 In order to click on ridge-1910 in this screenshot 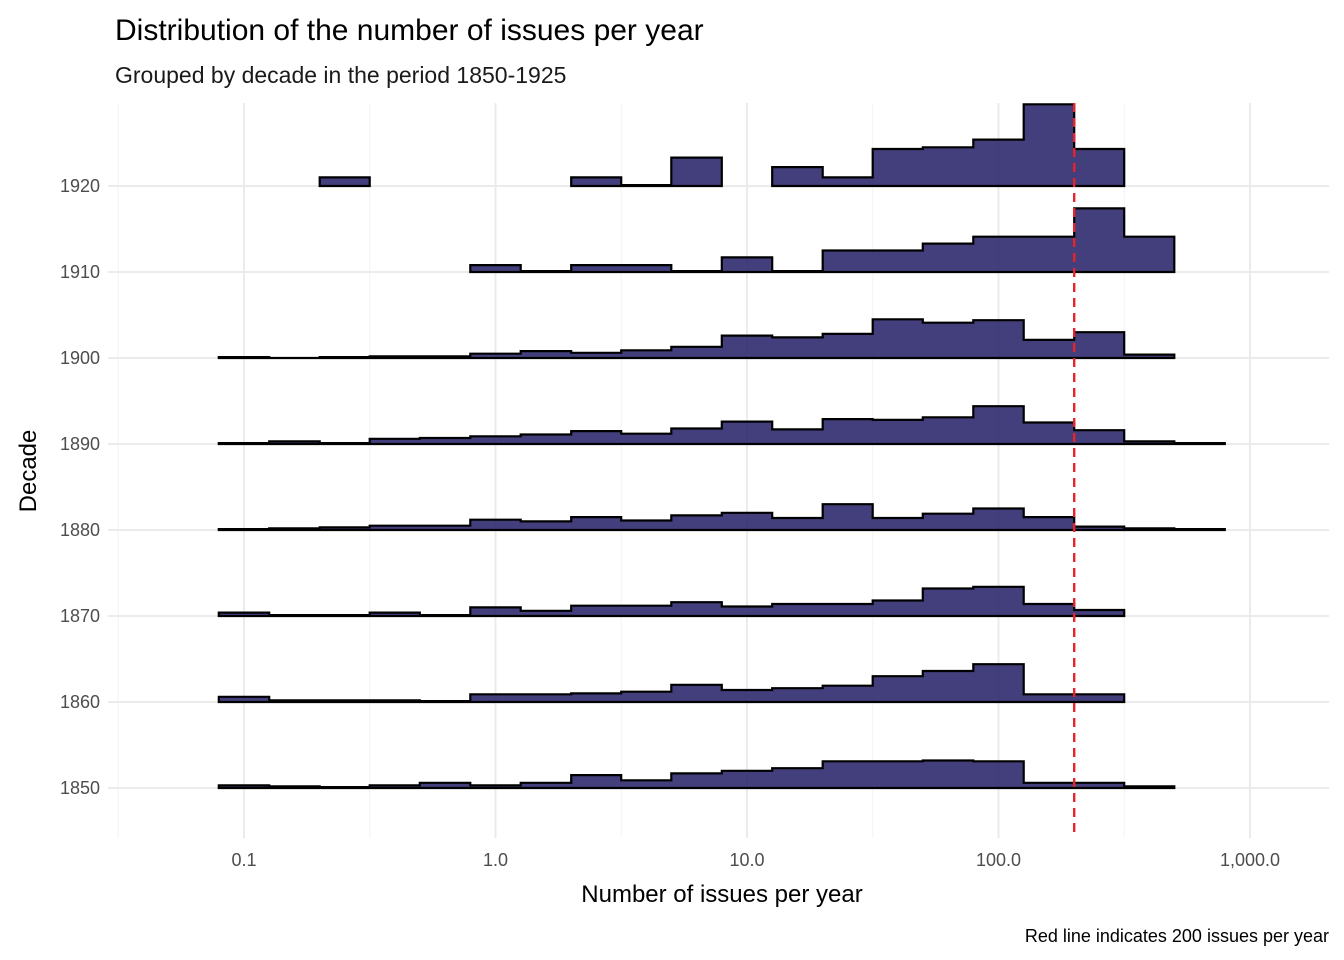, I will do `click(822, 240)`.